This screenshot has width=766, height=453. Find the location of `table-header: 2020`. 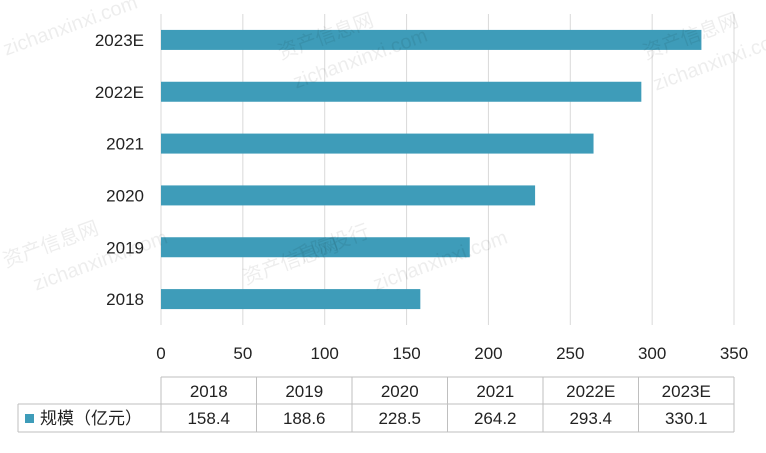

table-header: 2020 is located at coordinates (400, 391).